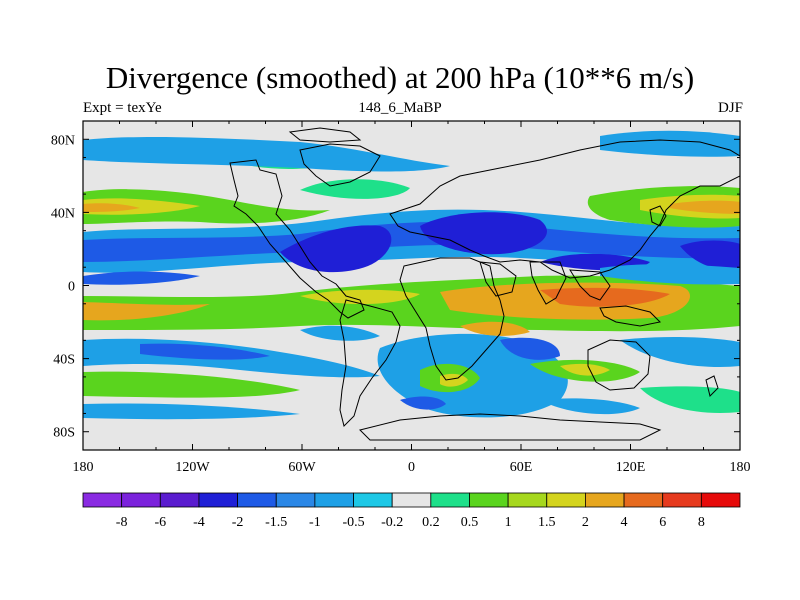 The height and width of the screenshot is (600, 800). Describe the element at coordinates (712, 386) in the screenshot. I see `new-zealand-outline` at that location.